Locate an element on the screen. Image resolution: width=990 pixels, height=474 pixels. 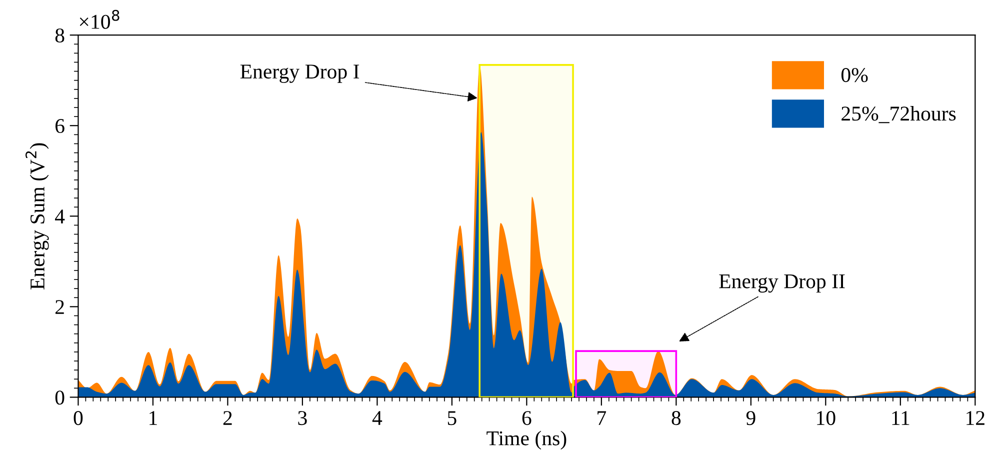
x-tick-label: 10 is located at coordinates (826, 418).